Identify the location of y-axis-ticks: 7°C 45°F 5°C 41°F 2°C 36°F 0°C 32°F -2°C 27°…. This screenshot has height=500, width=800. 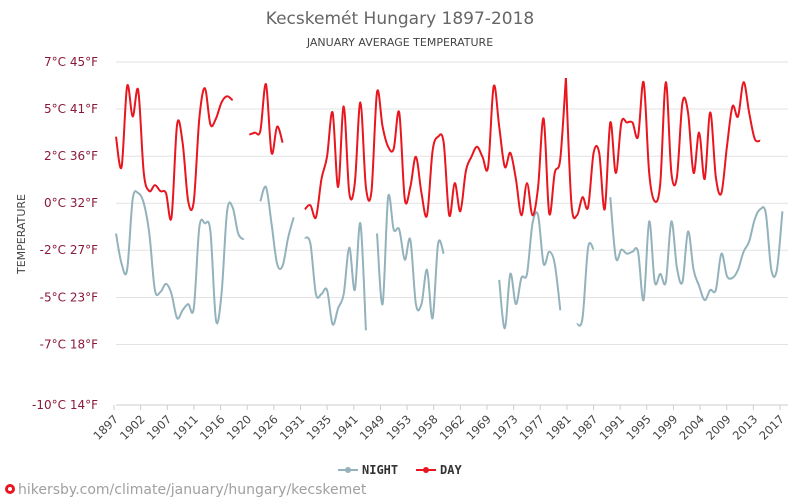
(65, 233).